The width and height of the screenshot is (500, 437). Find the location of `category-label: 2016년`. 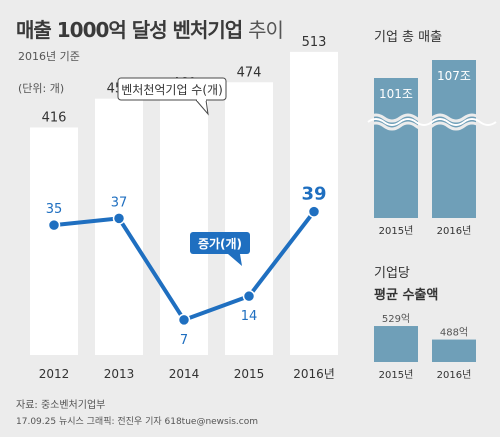

category-label: 2016년 is located at coordinates (314, 374).